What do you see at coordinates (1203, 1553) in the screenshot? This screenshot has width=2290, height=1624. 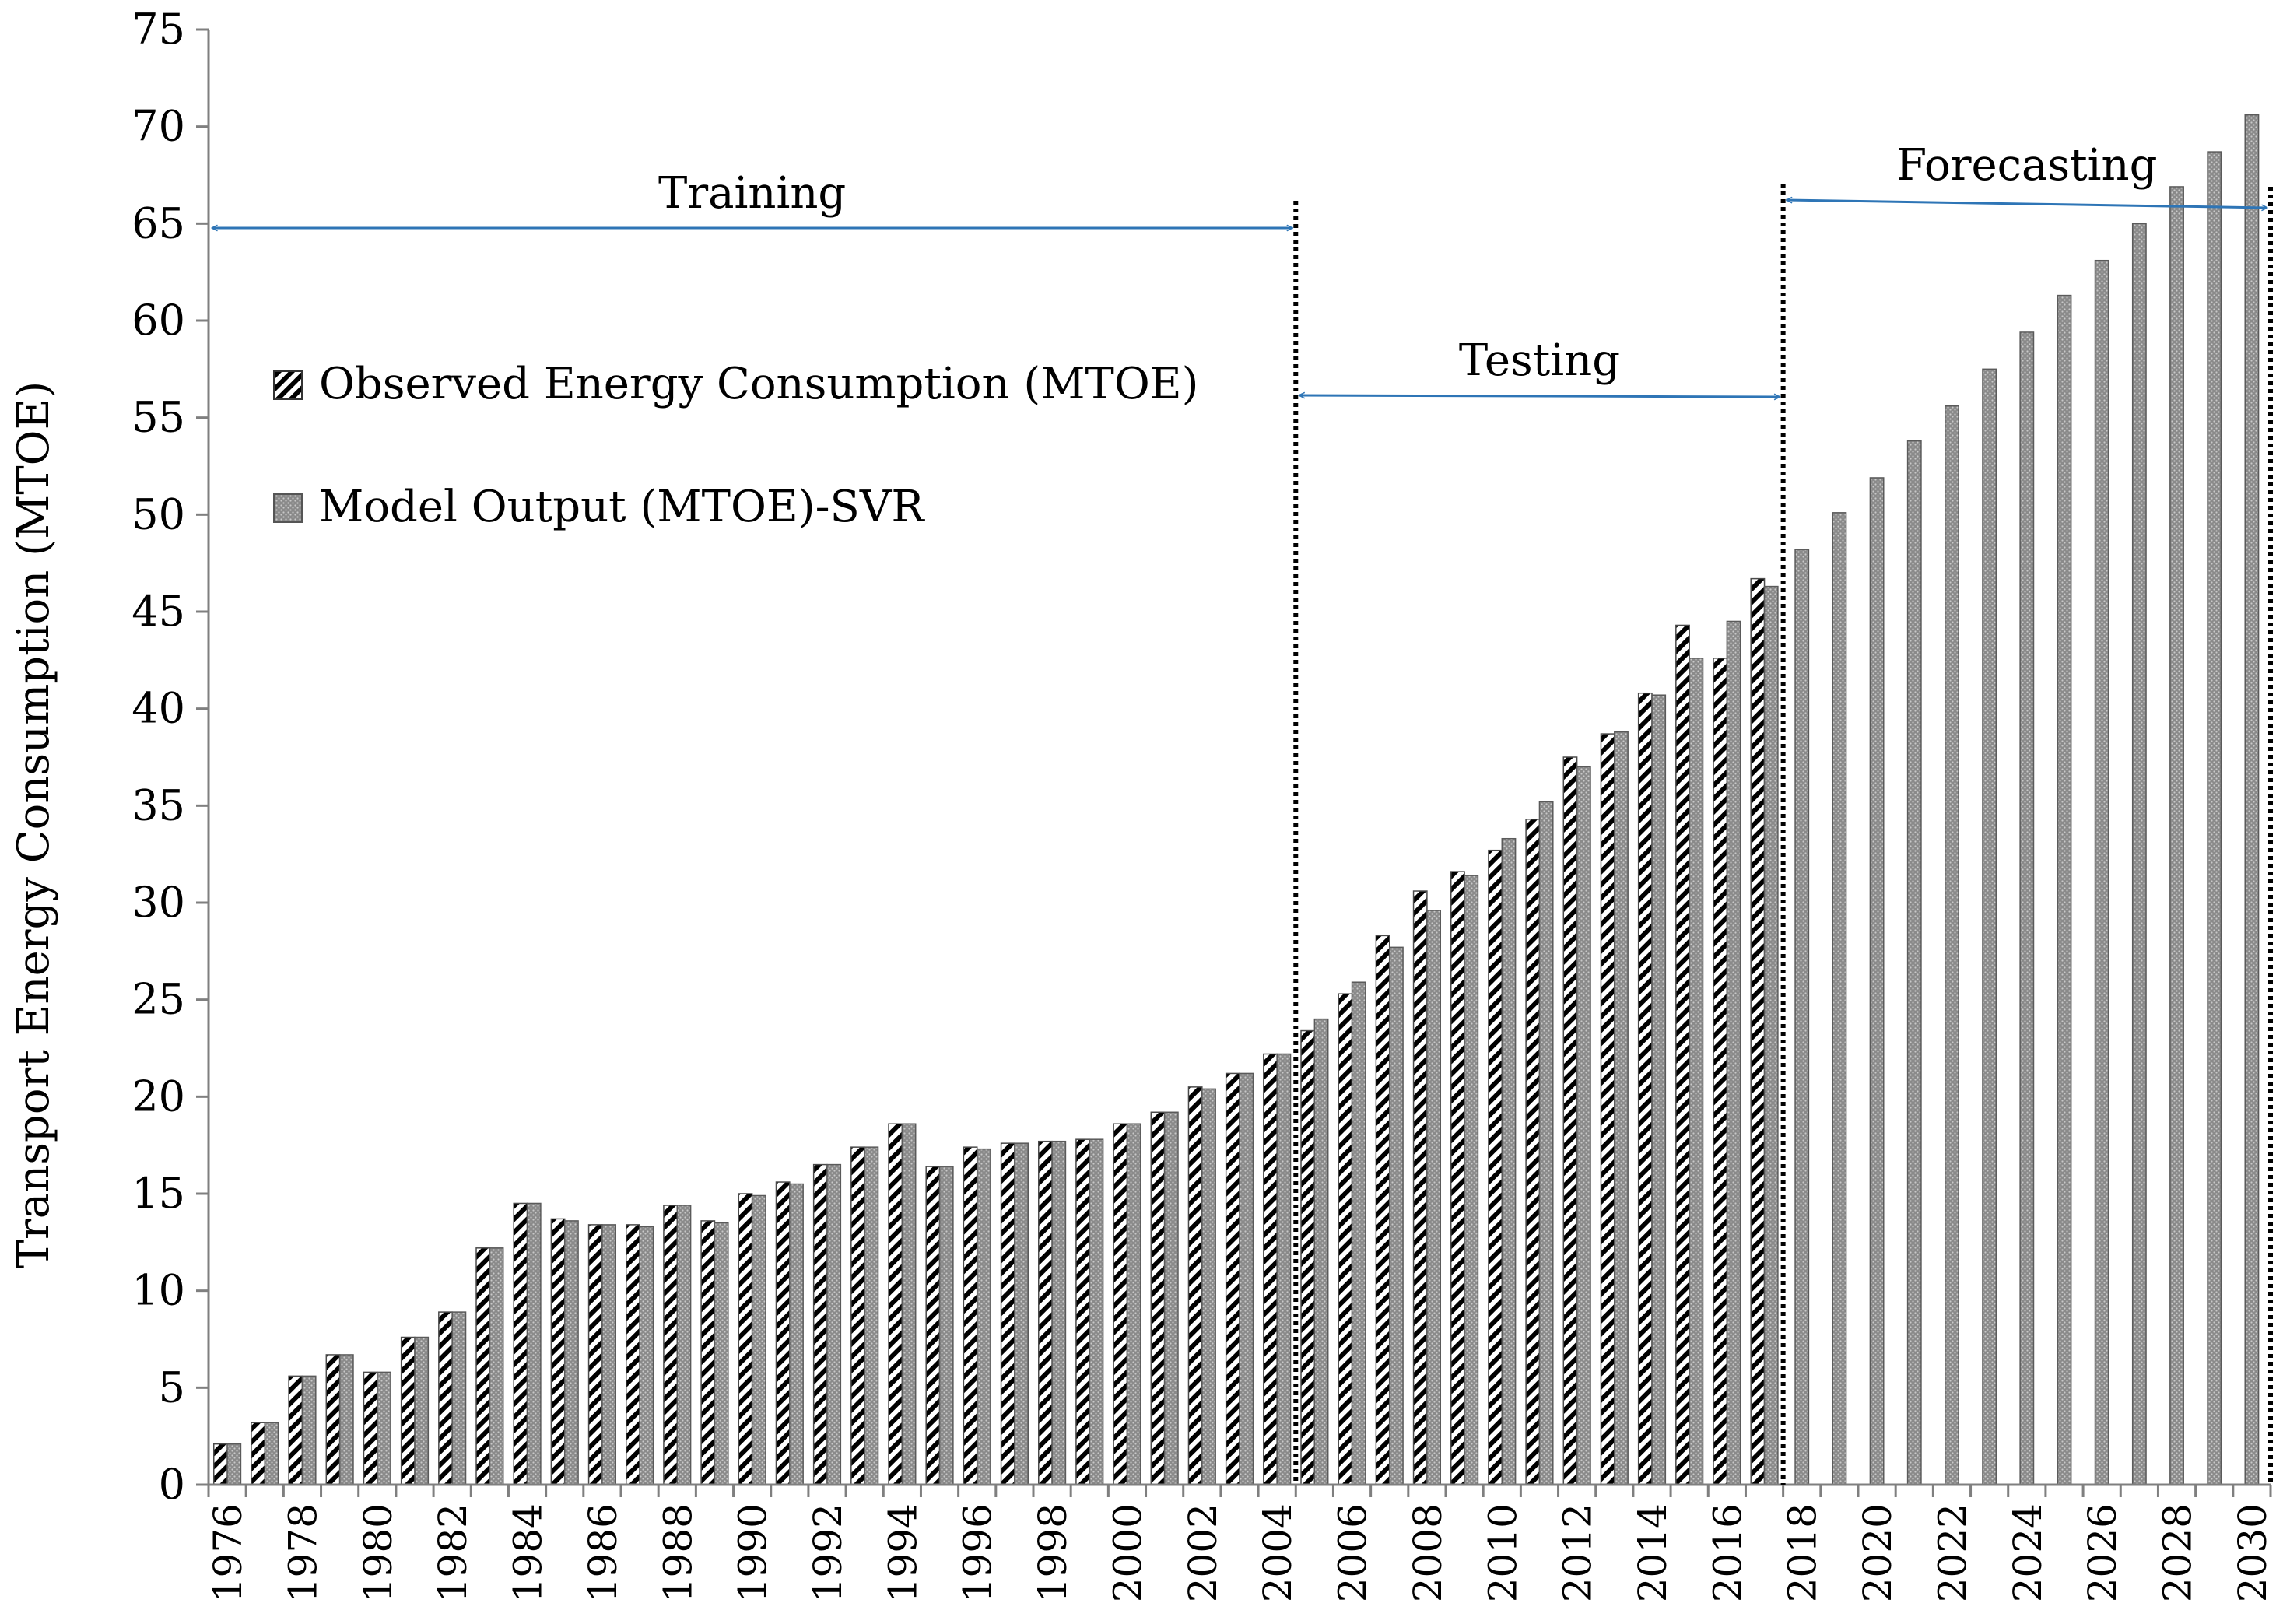 I see `x-tick-label: 2002` at bounding box center [1203, 1553].